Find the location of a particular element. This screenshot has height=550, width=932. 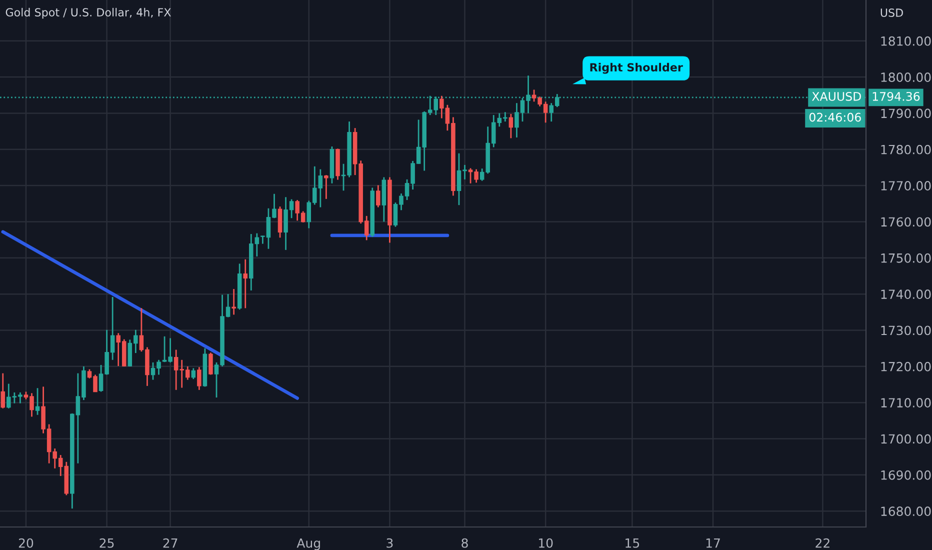

x-tick-label: 10 is located at coordinates (546, 543).